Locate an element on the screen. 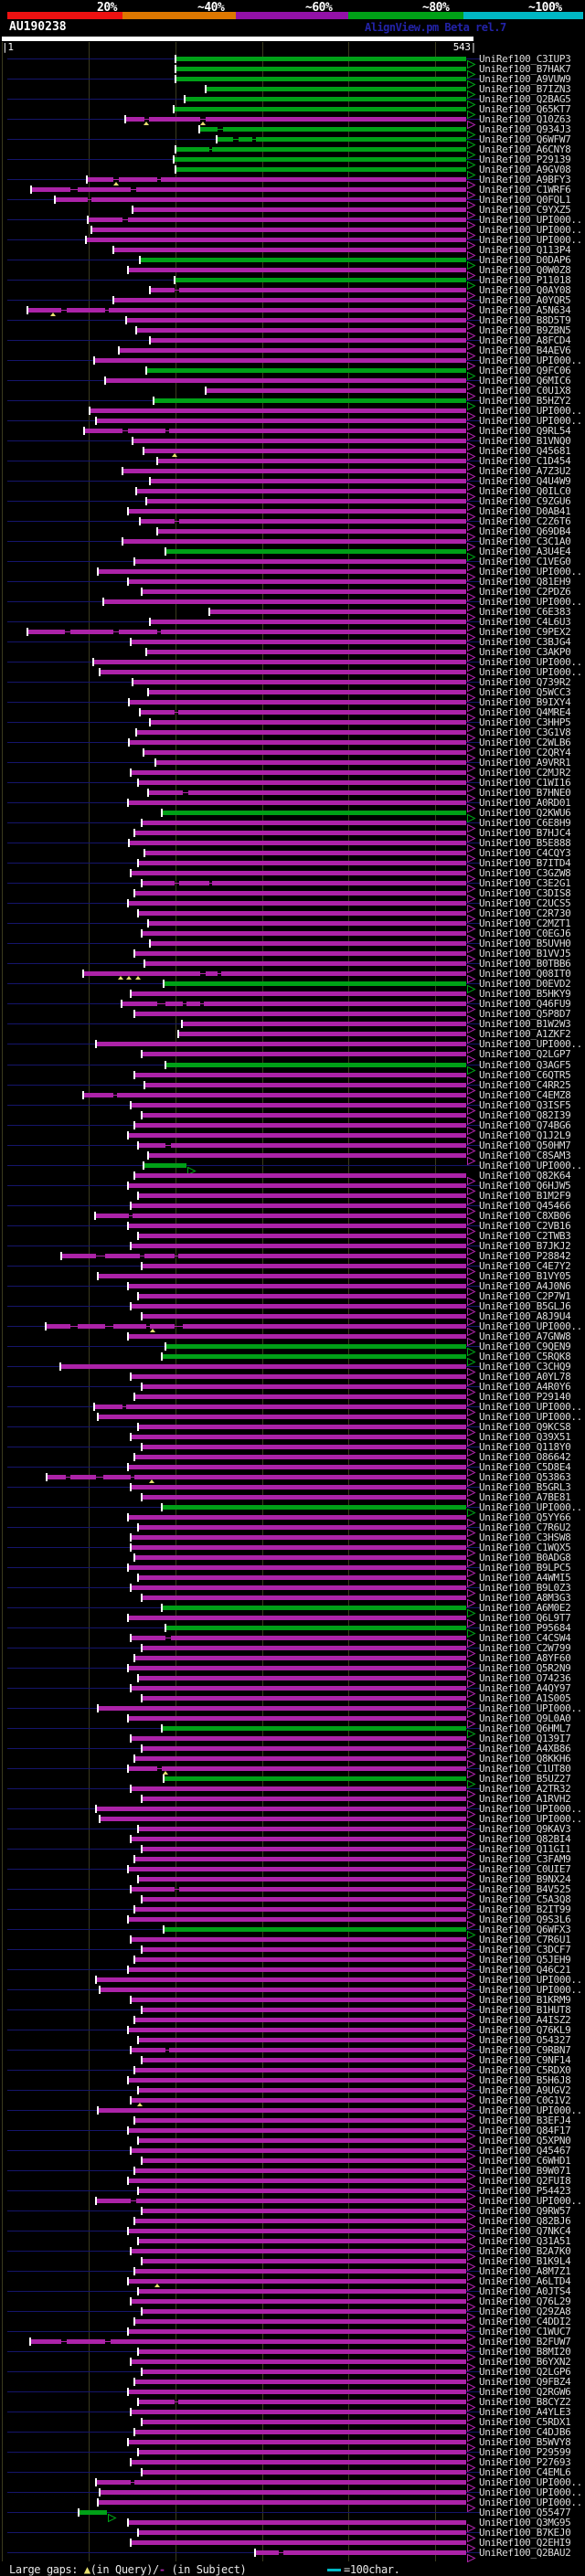 The height and width of the screenshot is (2576, 585). alignment-row: UniRef100_C2R730 is located at coordinates (293, 916).